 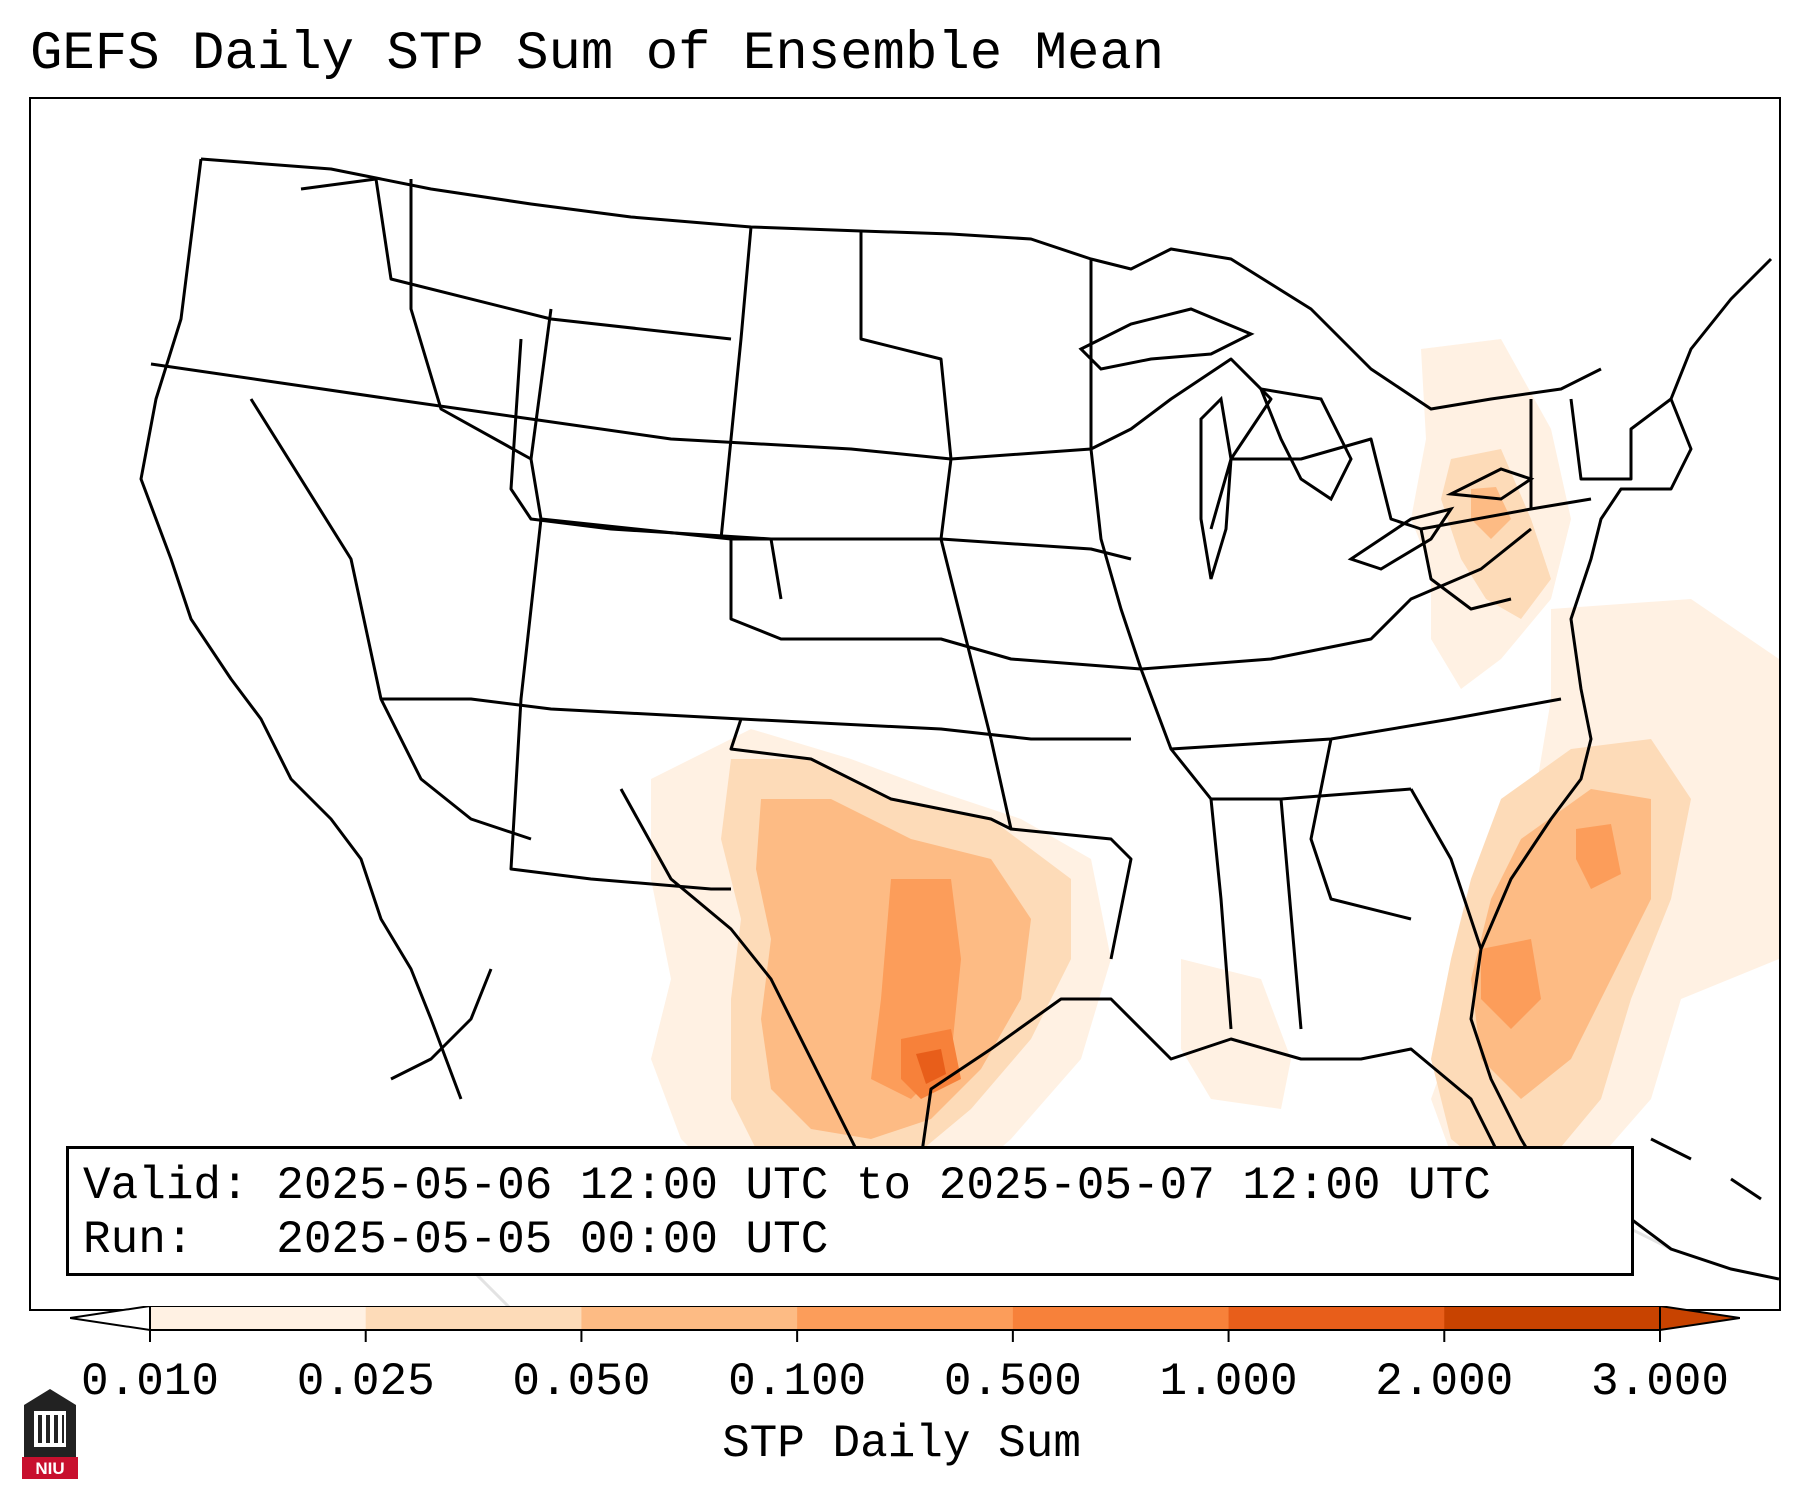 What do you see at coordinates (301, 629) in the screenshot?
I see `pacific-coast` at bounding box center [301, 629].